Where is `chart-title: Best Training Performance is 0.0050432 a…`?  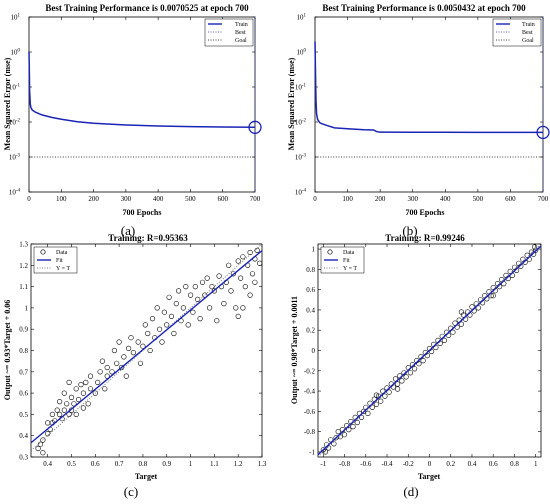
chart-title: Best Training Performance is 0.0050432 a… is located at coordinates (424, 8).